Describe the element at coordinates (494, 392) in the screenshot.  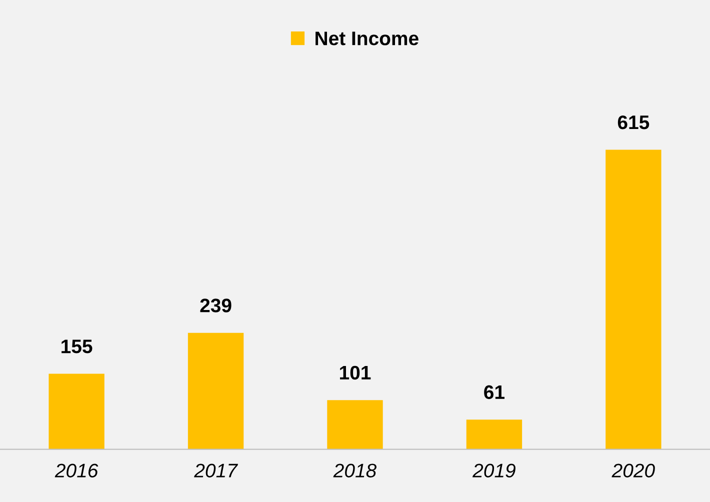
I see `data-label: 61` at that location.